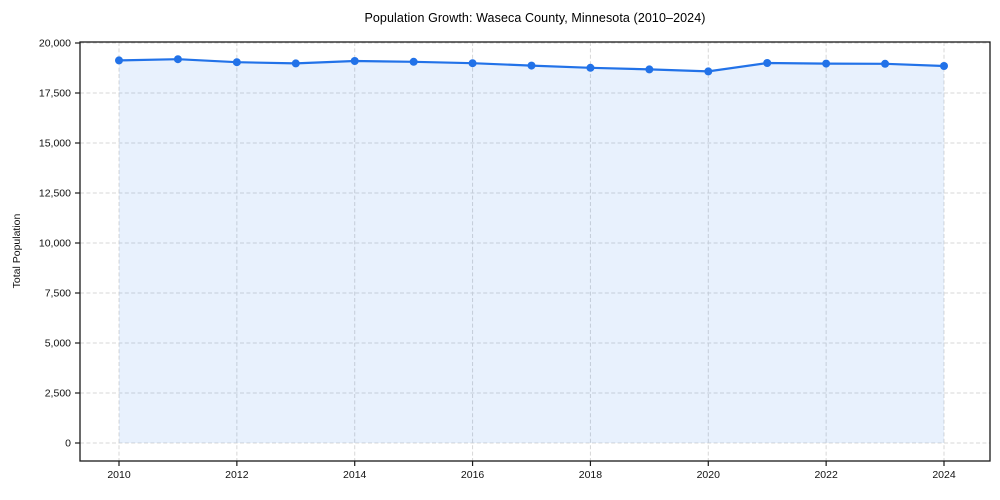 Image resolution: width=1000 pixels, height=500 pixels. What do you see at coordinates (826, 475) in the screenshot?
I see `x-tick-label: 2022` at bounding box center [826, 475].